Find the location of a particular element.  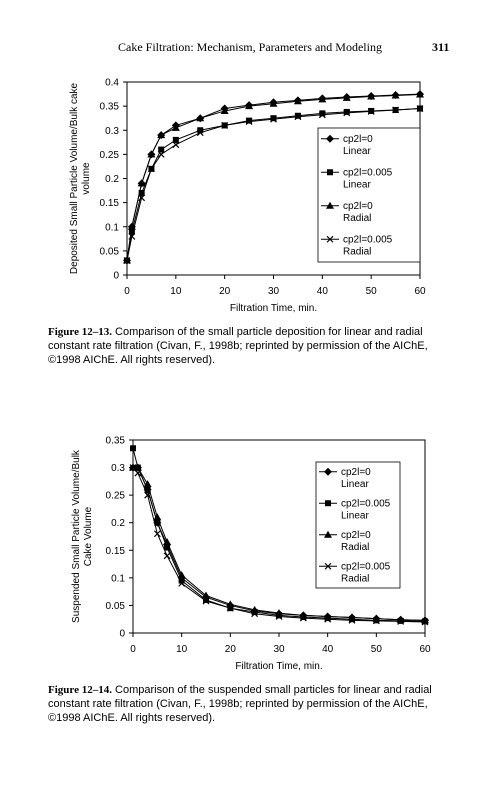

legend-label: cp2l=0 Linear is located at coordinates (356, 478).